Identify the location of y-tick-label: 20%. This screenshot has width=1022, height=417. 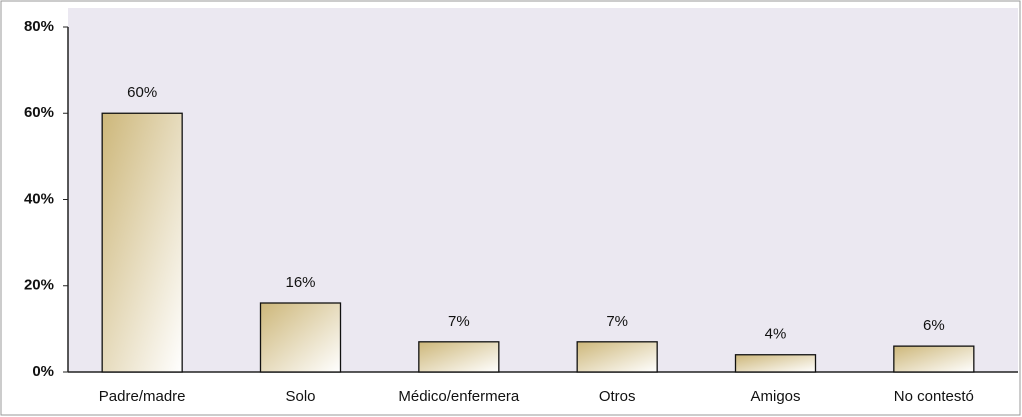
(39, 285).